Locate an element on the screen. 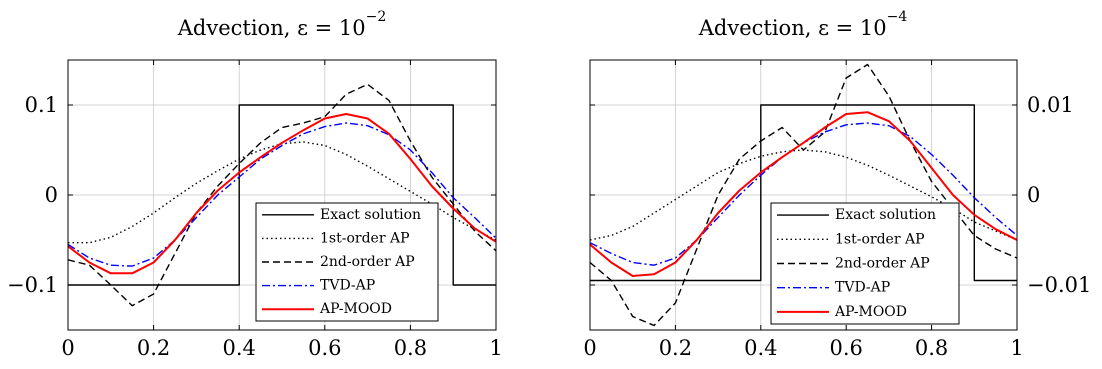 The image size is (1102, 369). chart-title: Advection, ε = 10−2 is located at coordinates (282, 25).